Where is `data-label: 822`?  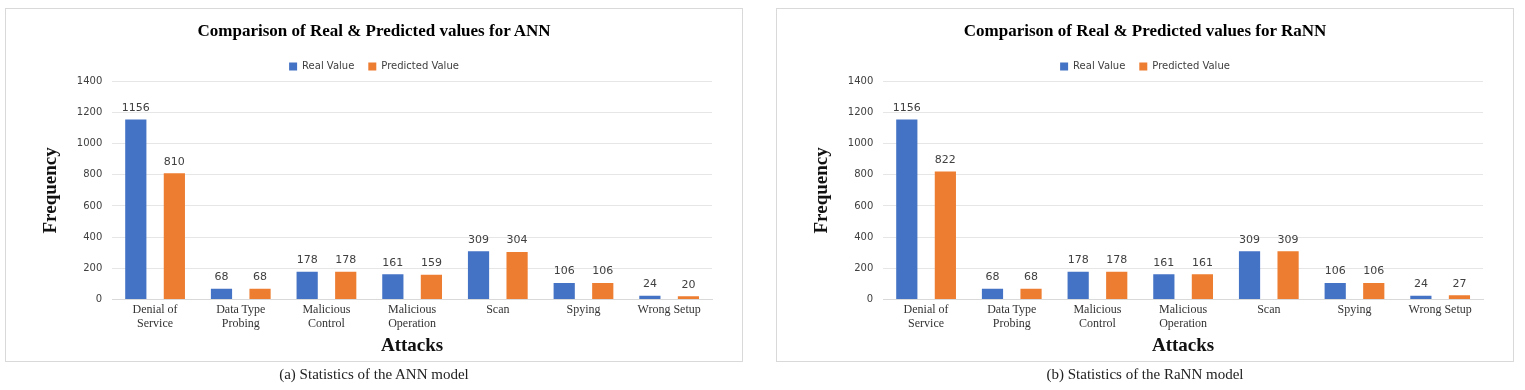
data-label: 822 is located at coordinates (945, 159).